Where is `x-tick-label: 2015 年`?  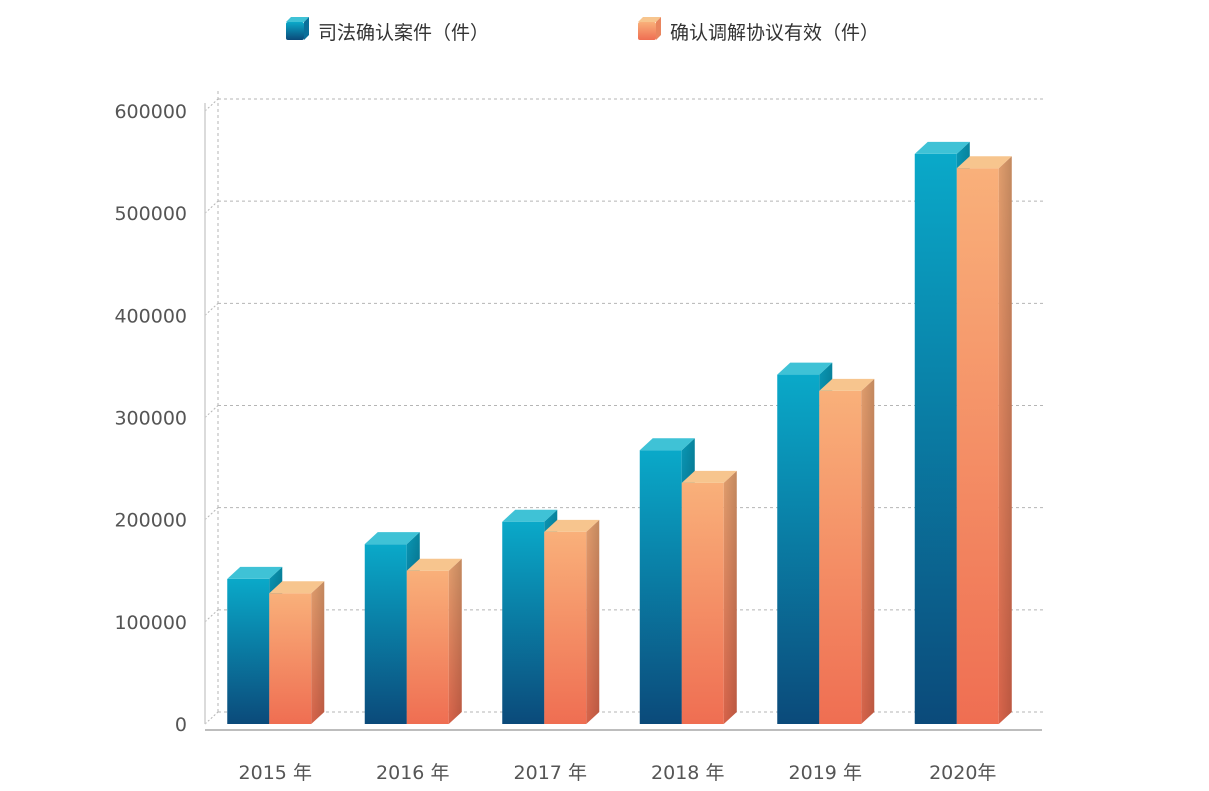 x-tick-label: 2015 年 is located at coordinates (275, 773).